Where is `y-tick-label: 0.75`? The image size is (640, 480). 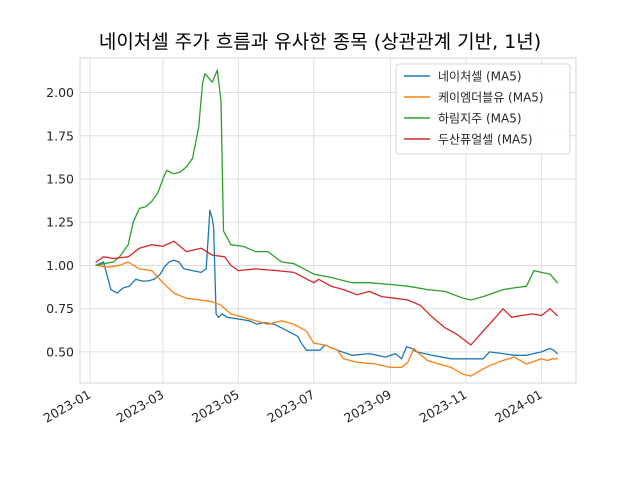
y-tick-label: 0.75 is located at coordinates (60, 308).